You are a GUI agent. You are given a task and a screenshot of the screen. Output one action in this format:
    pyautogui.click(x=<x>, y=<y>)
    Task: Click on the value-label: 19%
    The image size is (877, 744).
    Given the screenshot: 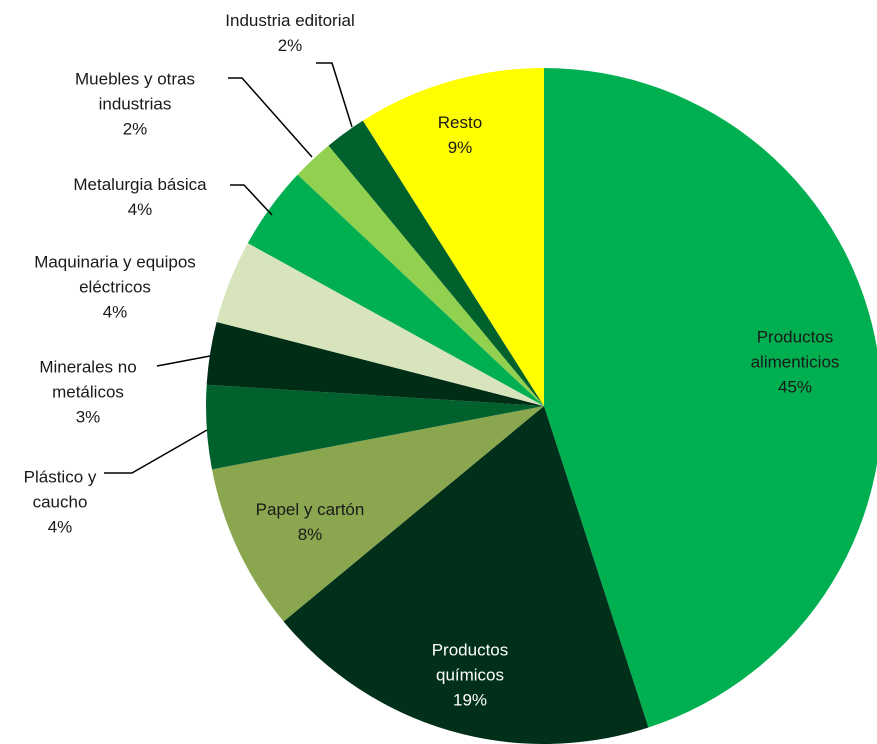 What is the action you would take?
    pyautogui.click(x=470, y=700)
    